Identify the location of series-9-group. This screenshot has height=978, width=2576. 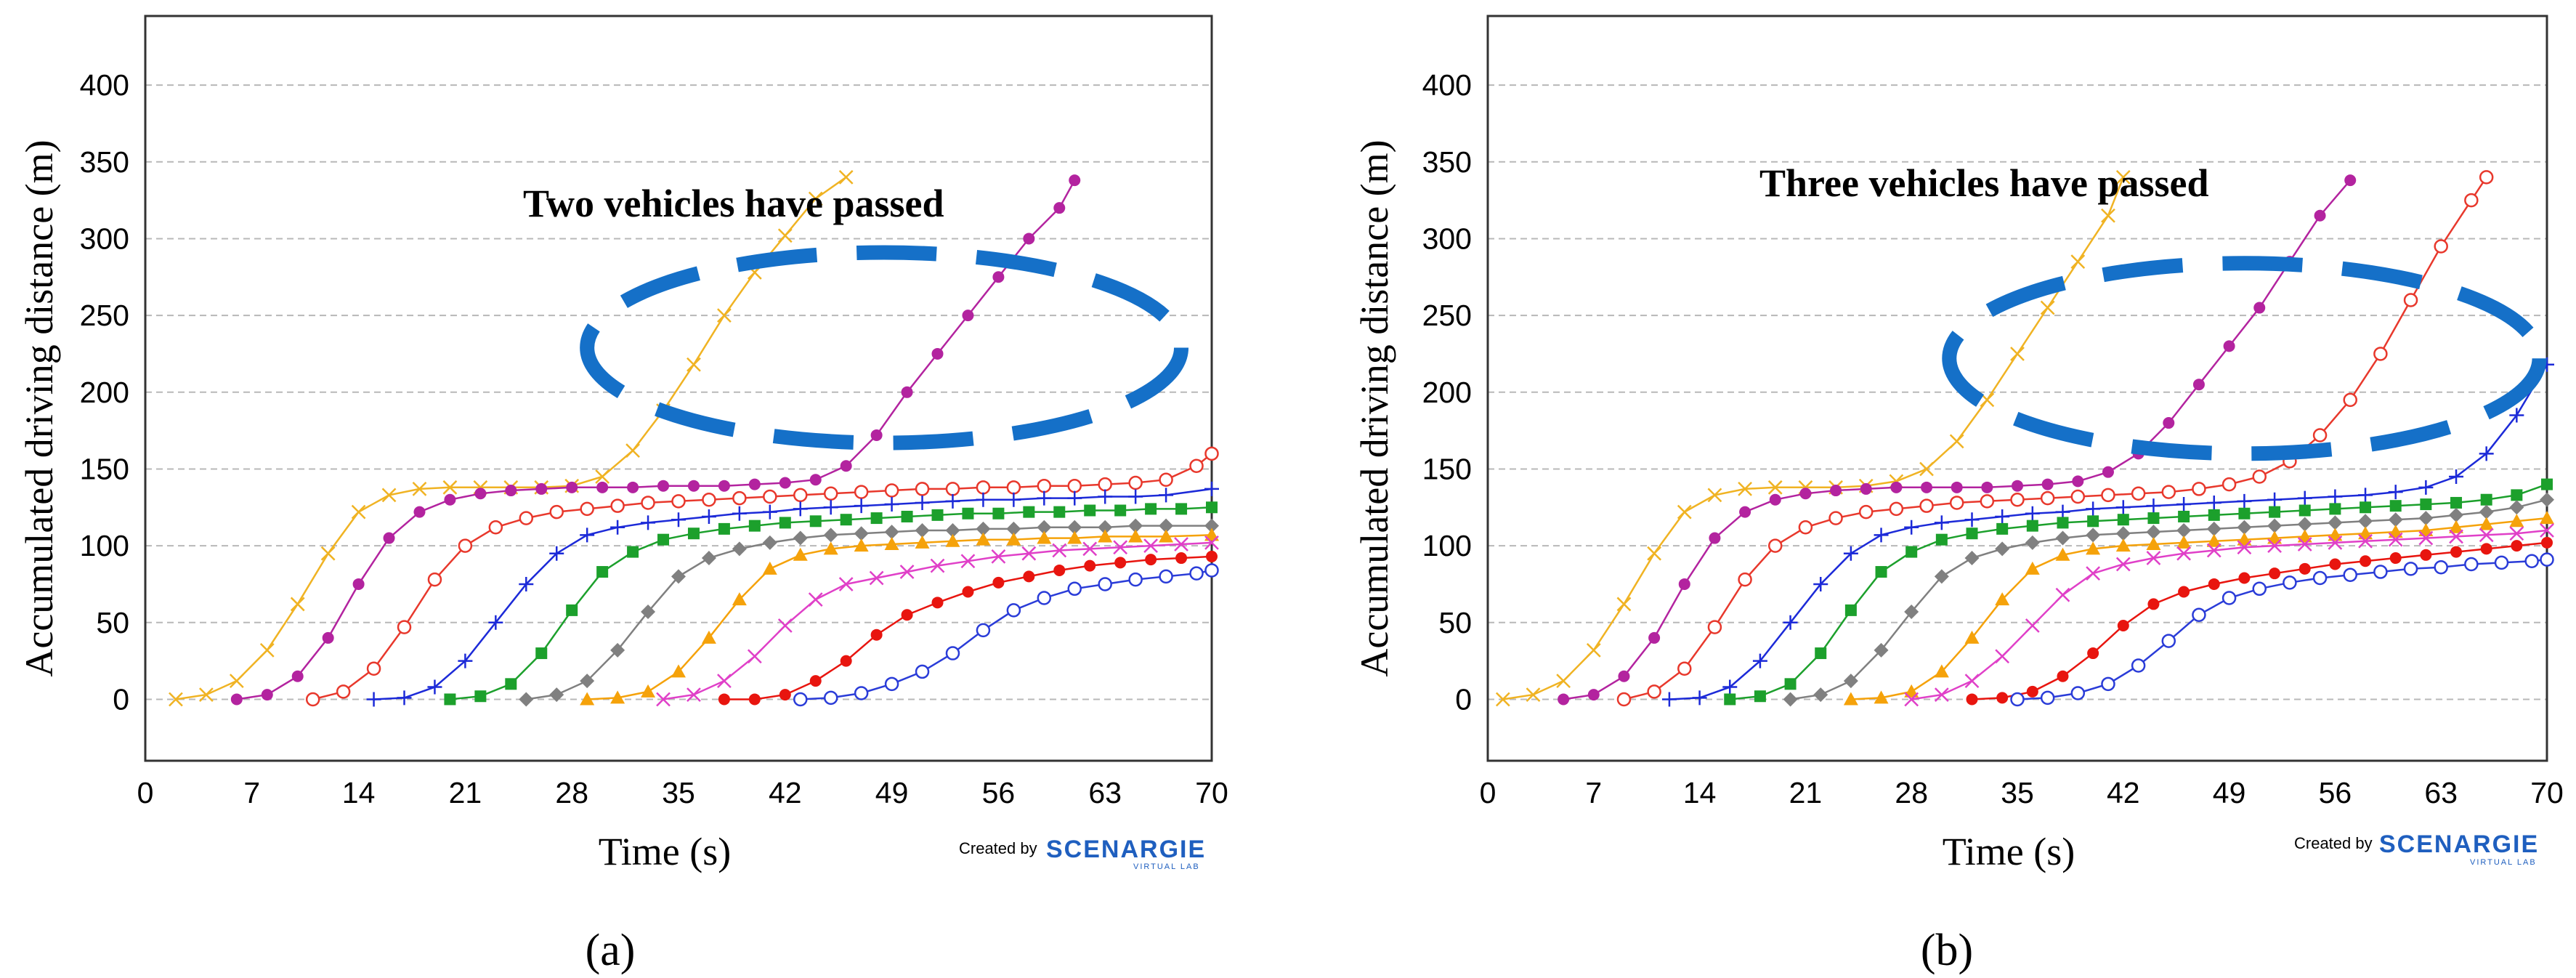
(2259, 621).